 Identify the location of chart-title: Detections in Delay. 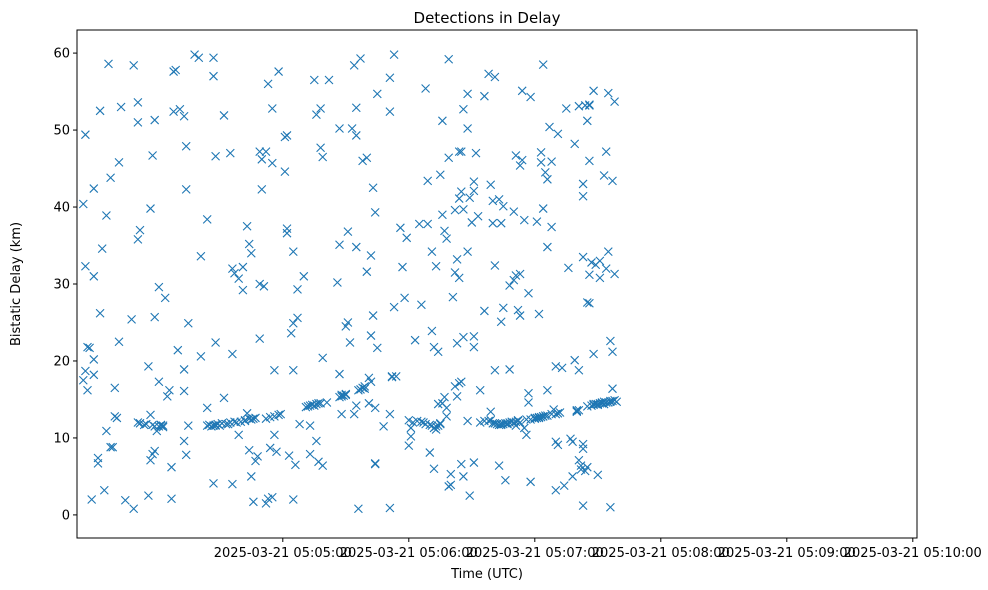
(487, 18).